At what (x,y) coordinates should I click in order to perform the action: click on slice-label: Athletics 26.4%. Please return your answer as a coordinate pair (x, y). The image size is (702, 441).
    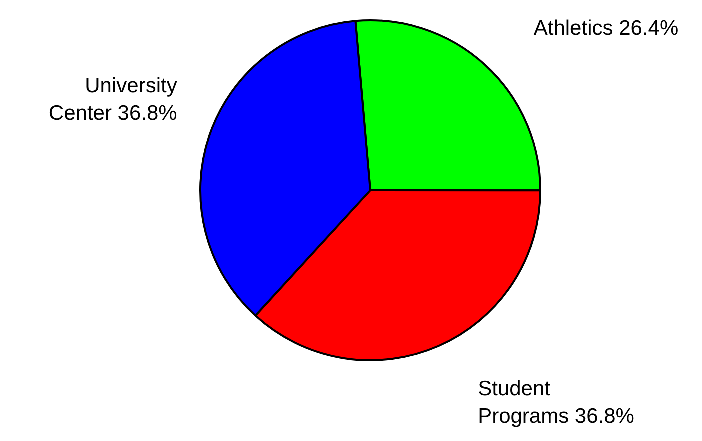
    Looking at the image, I should click on (606, 28).